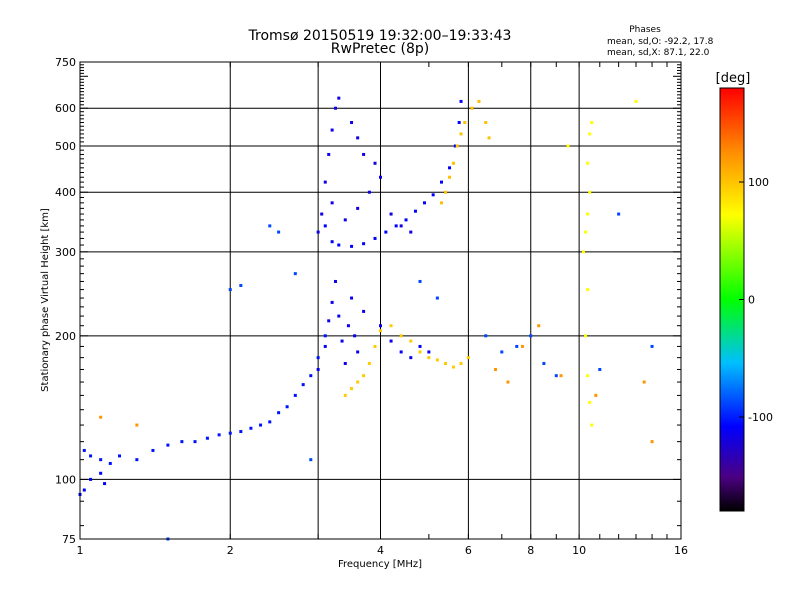 This screenshot has width=800, height=600. Describe the element at coordinates (65, 252) in the screenshot. I see `y-tick-label: 300` at that location.